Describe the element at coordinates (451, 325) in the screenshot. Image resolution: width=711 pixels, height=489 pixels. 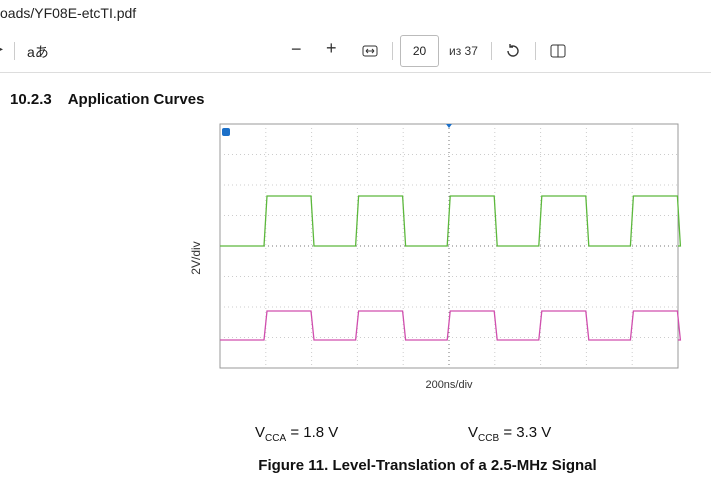
I see `trace-pink` at that location.